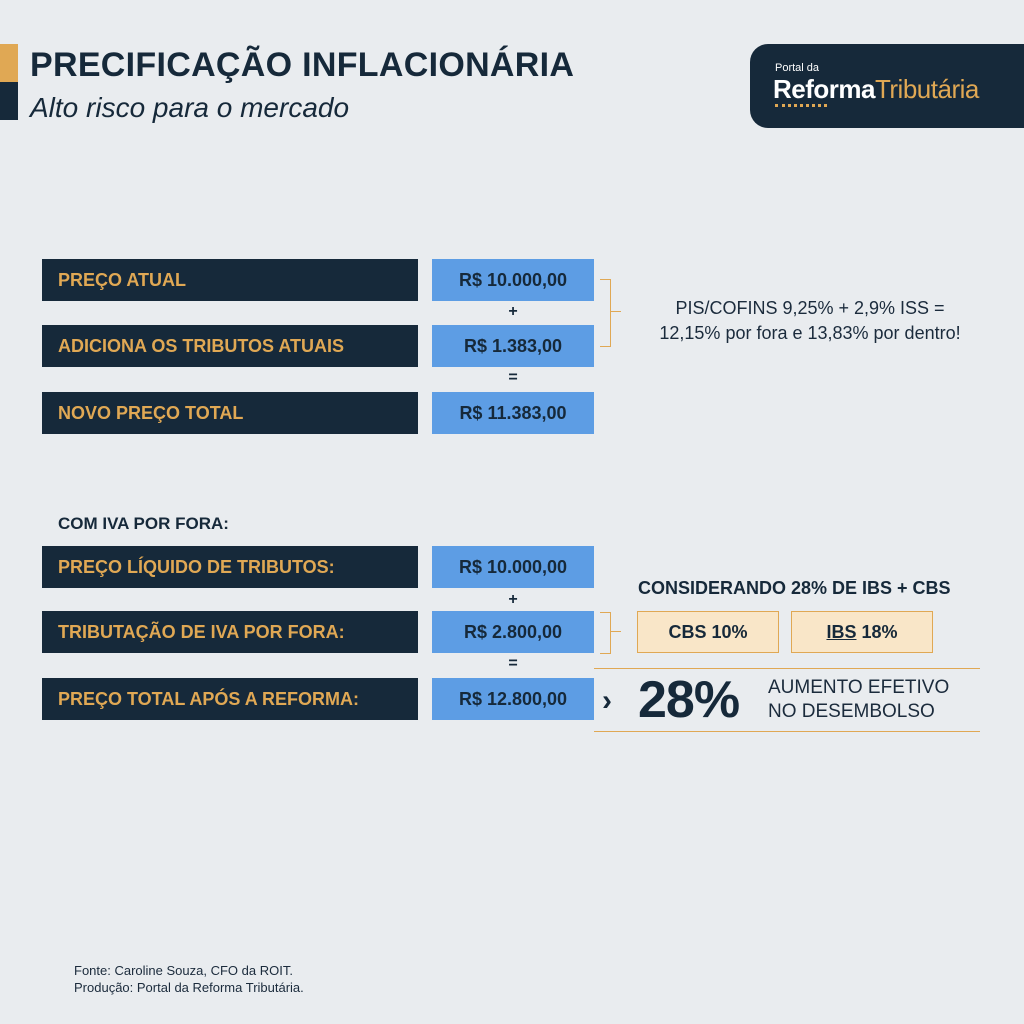  I want to click on label-preco-atual: PREÇO ATUAL, so click(230, 280).